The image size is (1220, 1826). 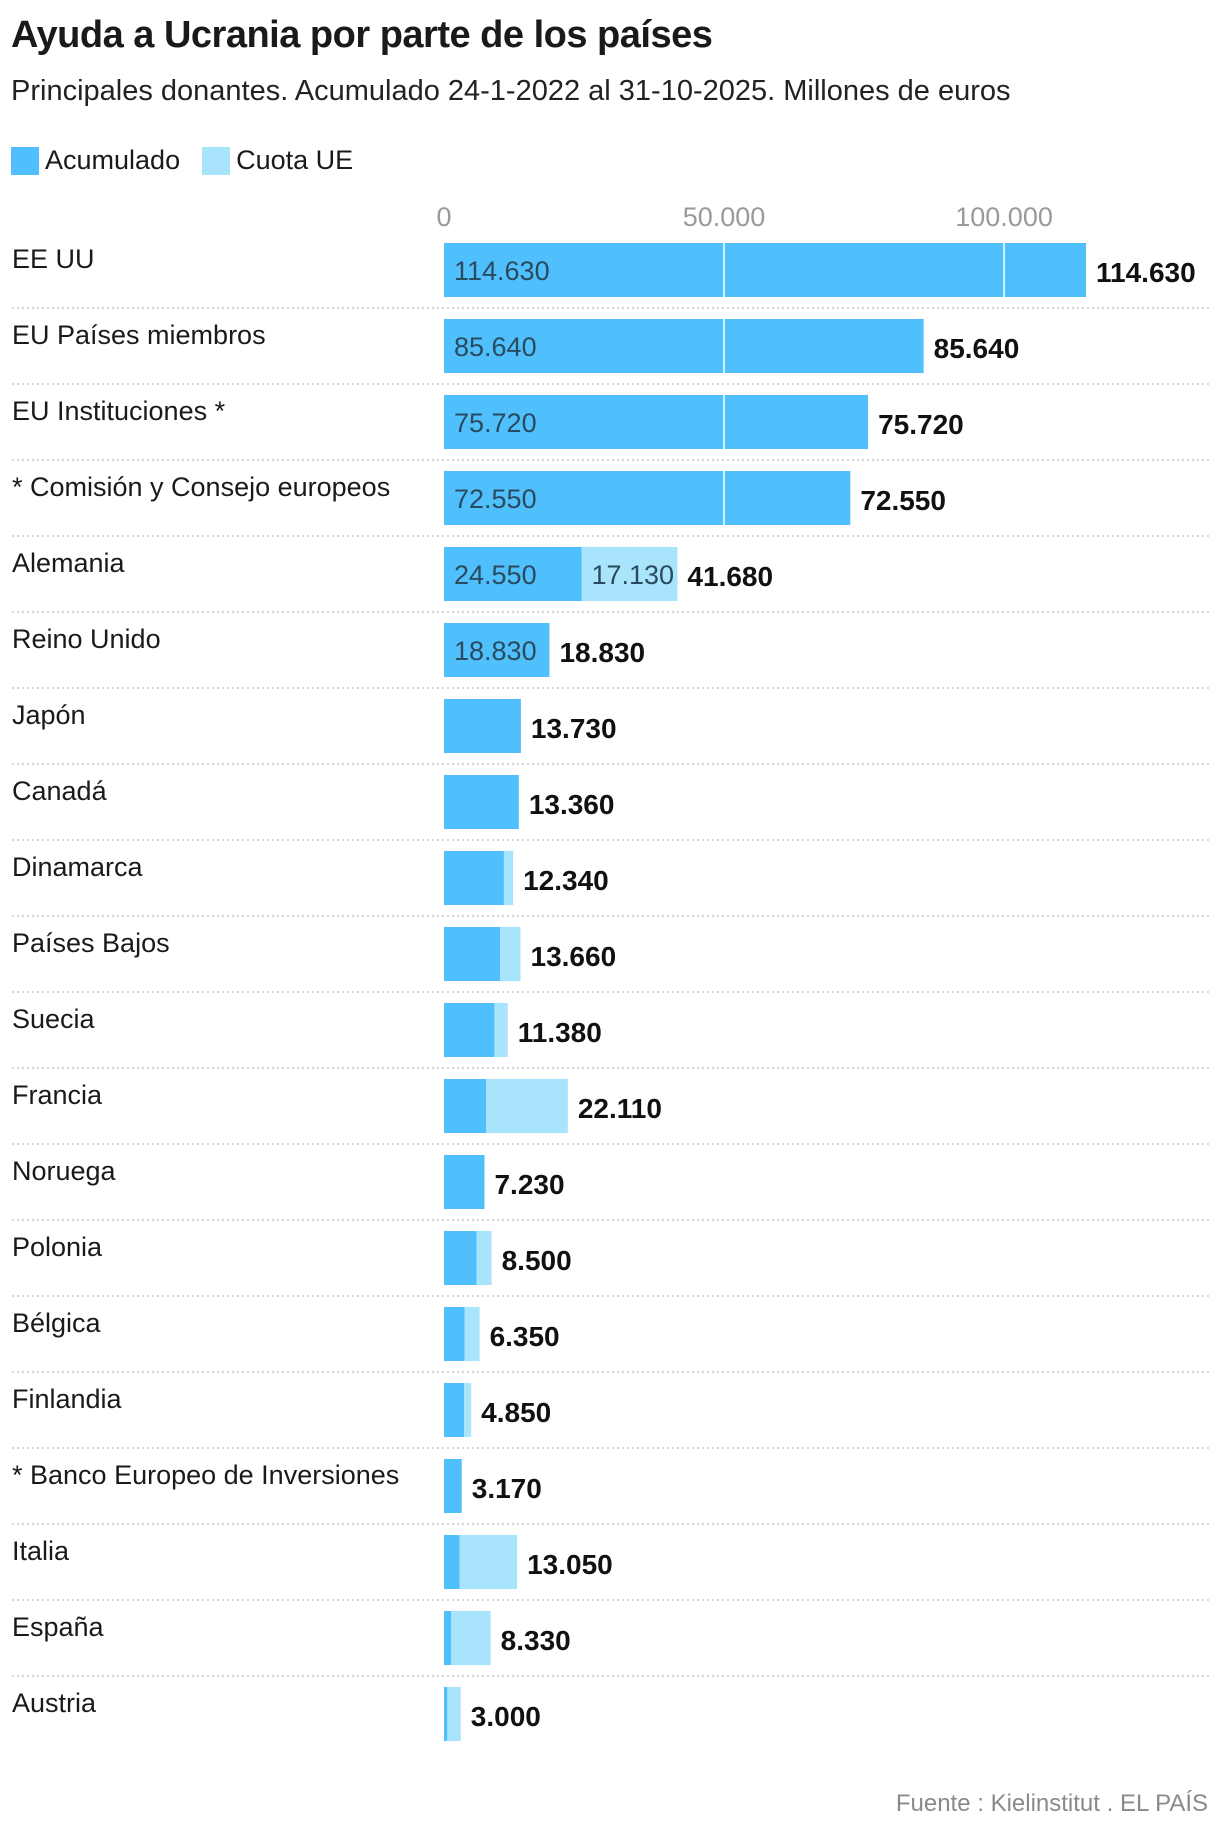 I want to click on category-label: Francia, so click(x=57, y=1095).